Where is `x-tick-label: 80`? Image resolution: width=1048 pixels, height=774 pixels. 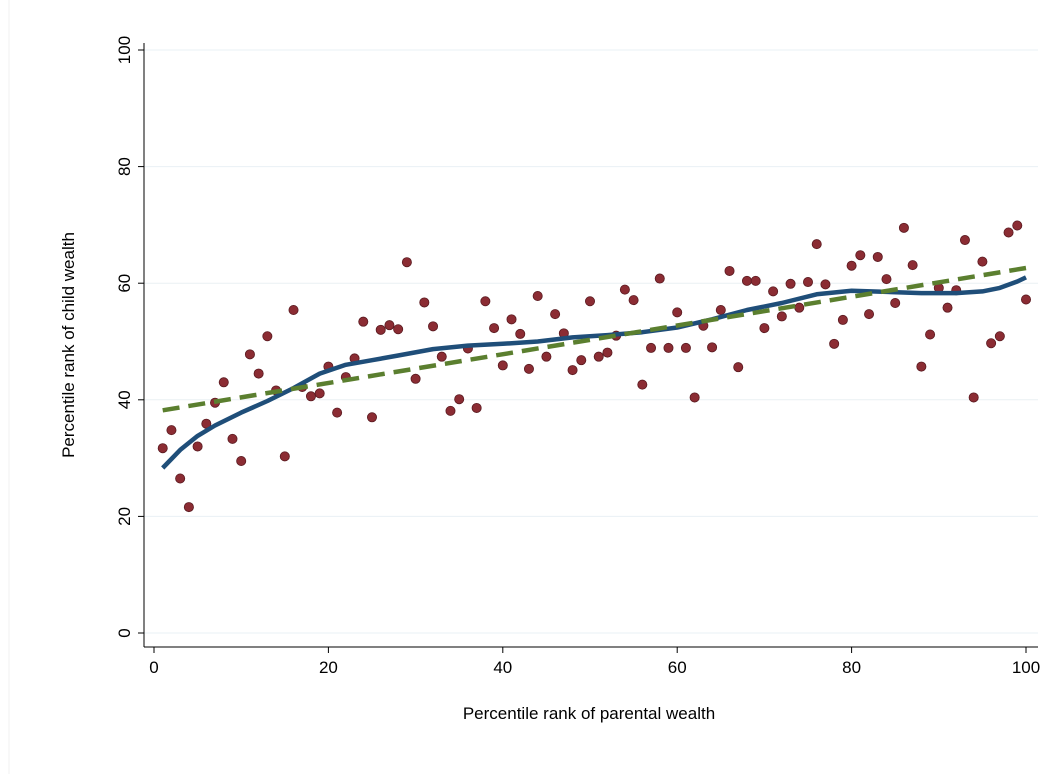 x-tick-label: 80 is located at coordinates (851, 667).